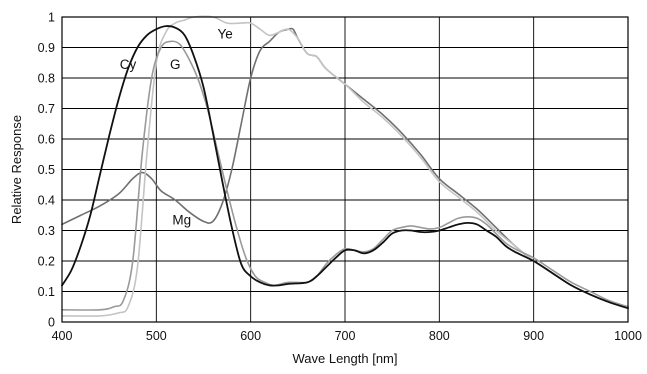 This screenshot has width=647, height=374. What do you see at coordinates (46, 140) in the screenshot?
I see `y-tick-label: 0.6` at bounding box center [46, 140].